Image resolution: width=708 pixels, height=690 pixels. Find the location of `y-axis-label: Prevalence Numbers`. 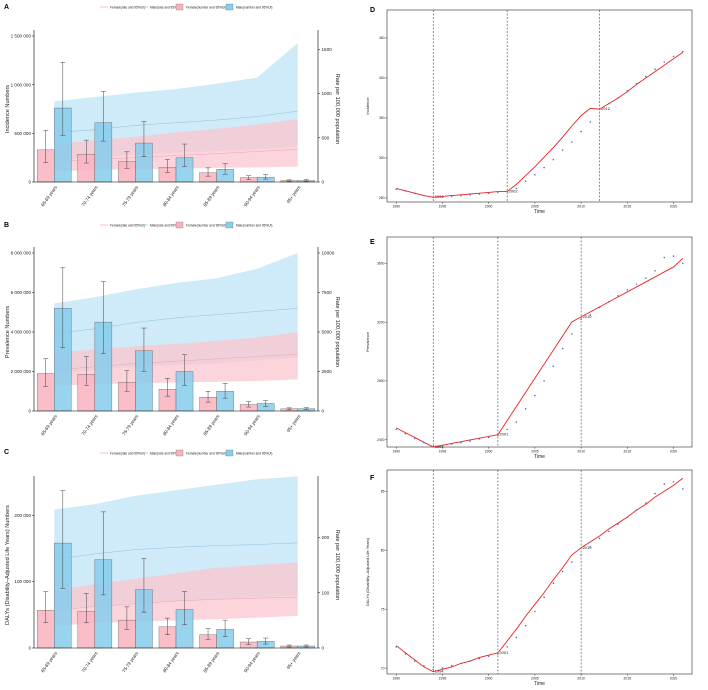

y-axis-label: Prevalence Numbers is located at coordinates (8, 332).